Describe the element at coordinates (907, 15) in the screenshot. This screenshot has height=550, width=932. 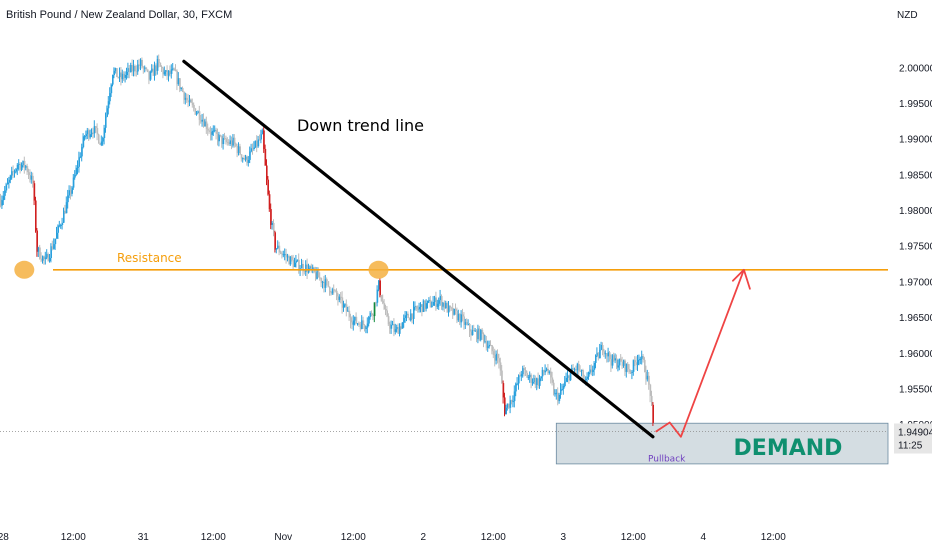
I see `currency-label: NZD` at that location.